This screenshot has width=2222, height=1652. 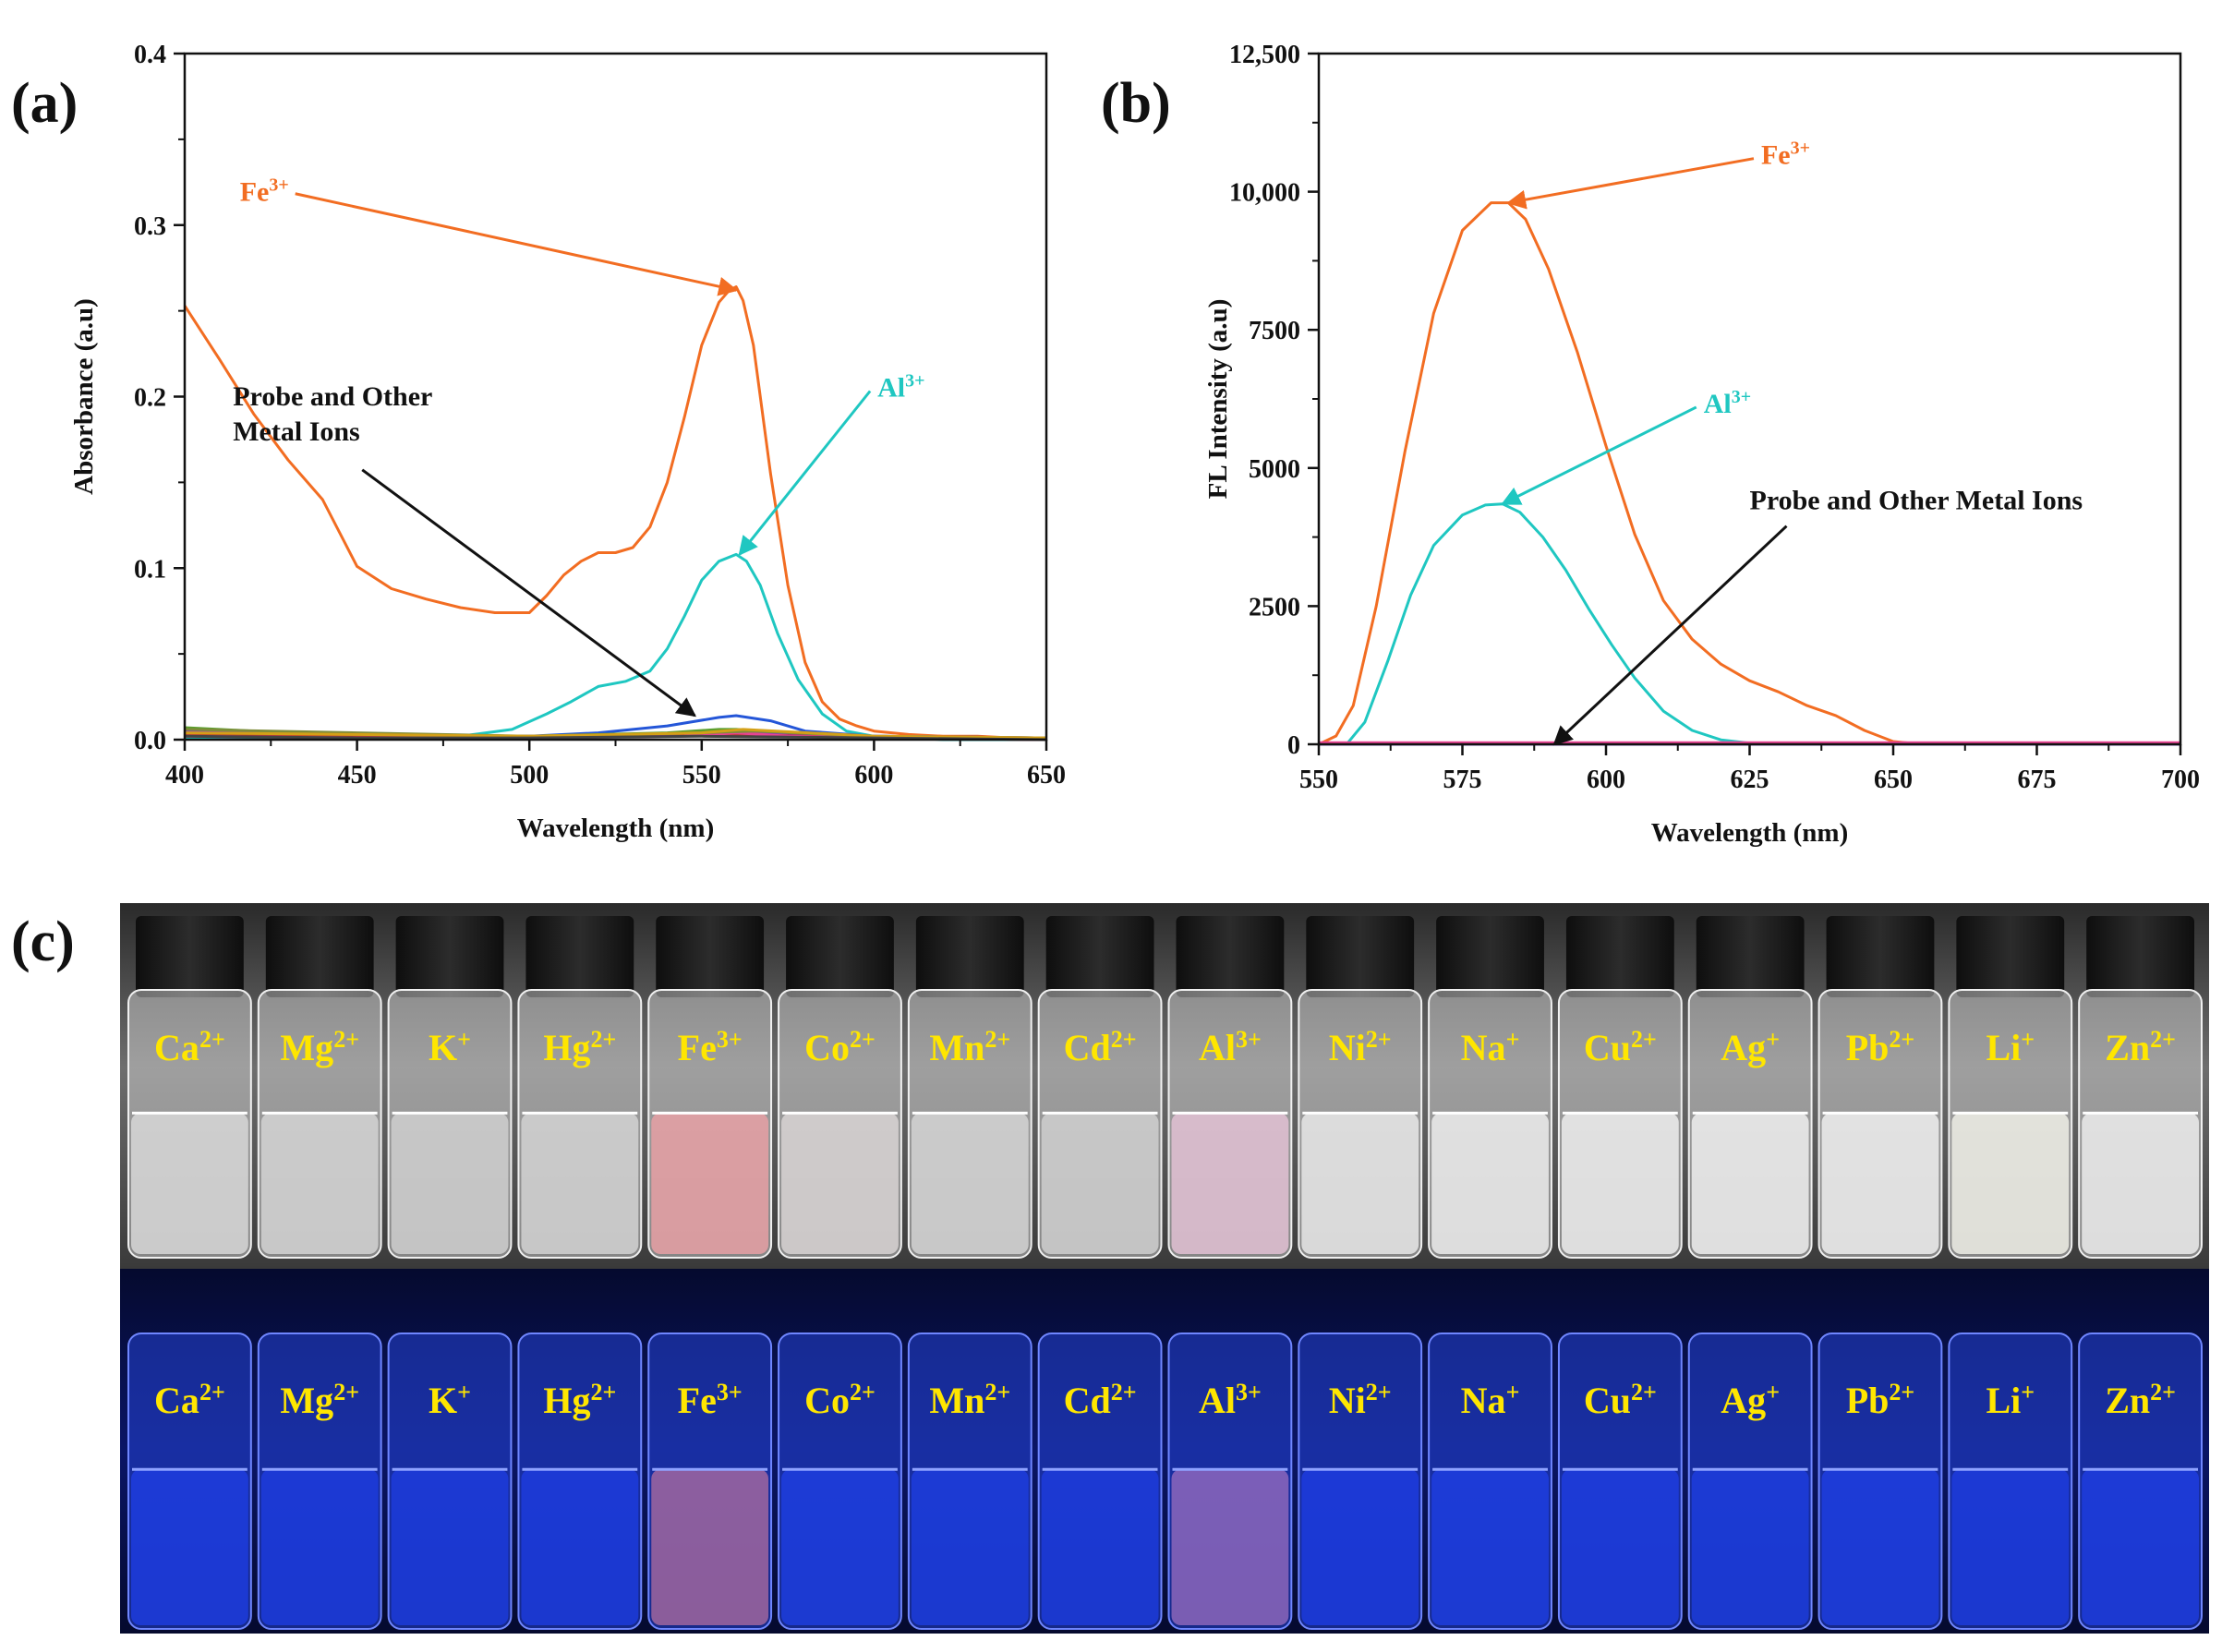 What do you see at coordinates (701, 775) in the screenshot?
I see `x-tick-label-a-3: 550` at bounding box center [701, 775].